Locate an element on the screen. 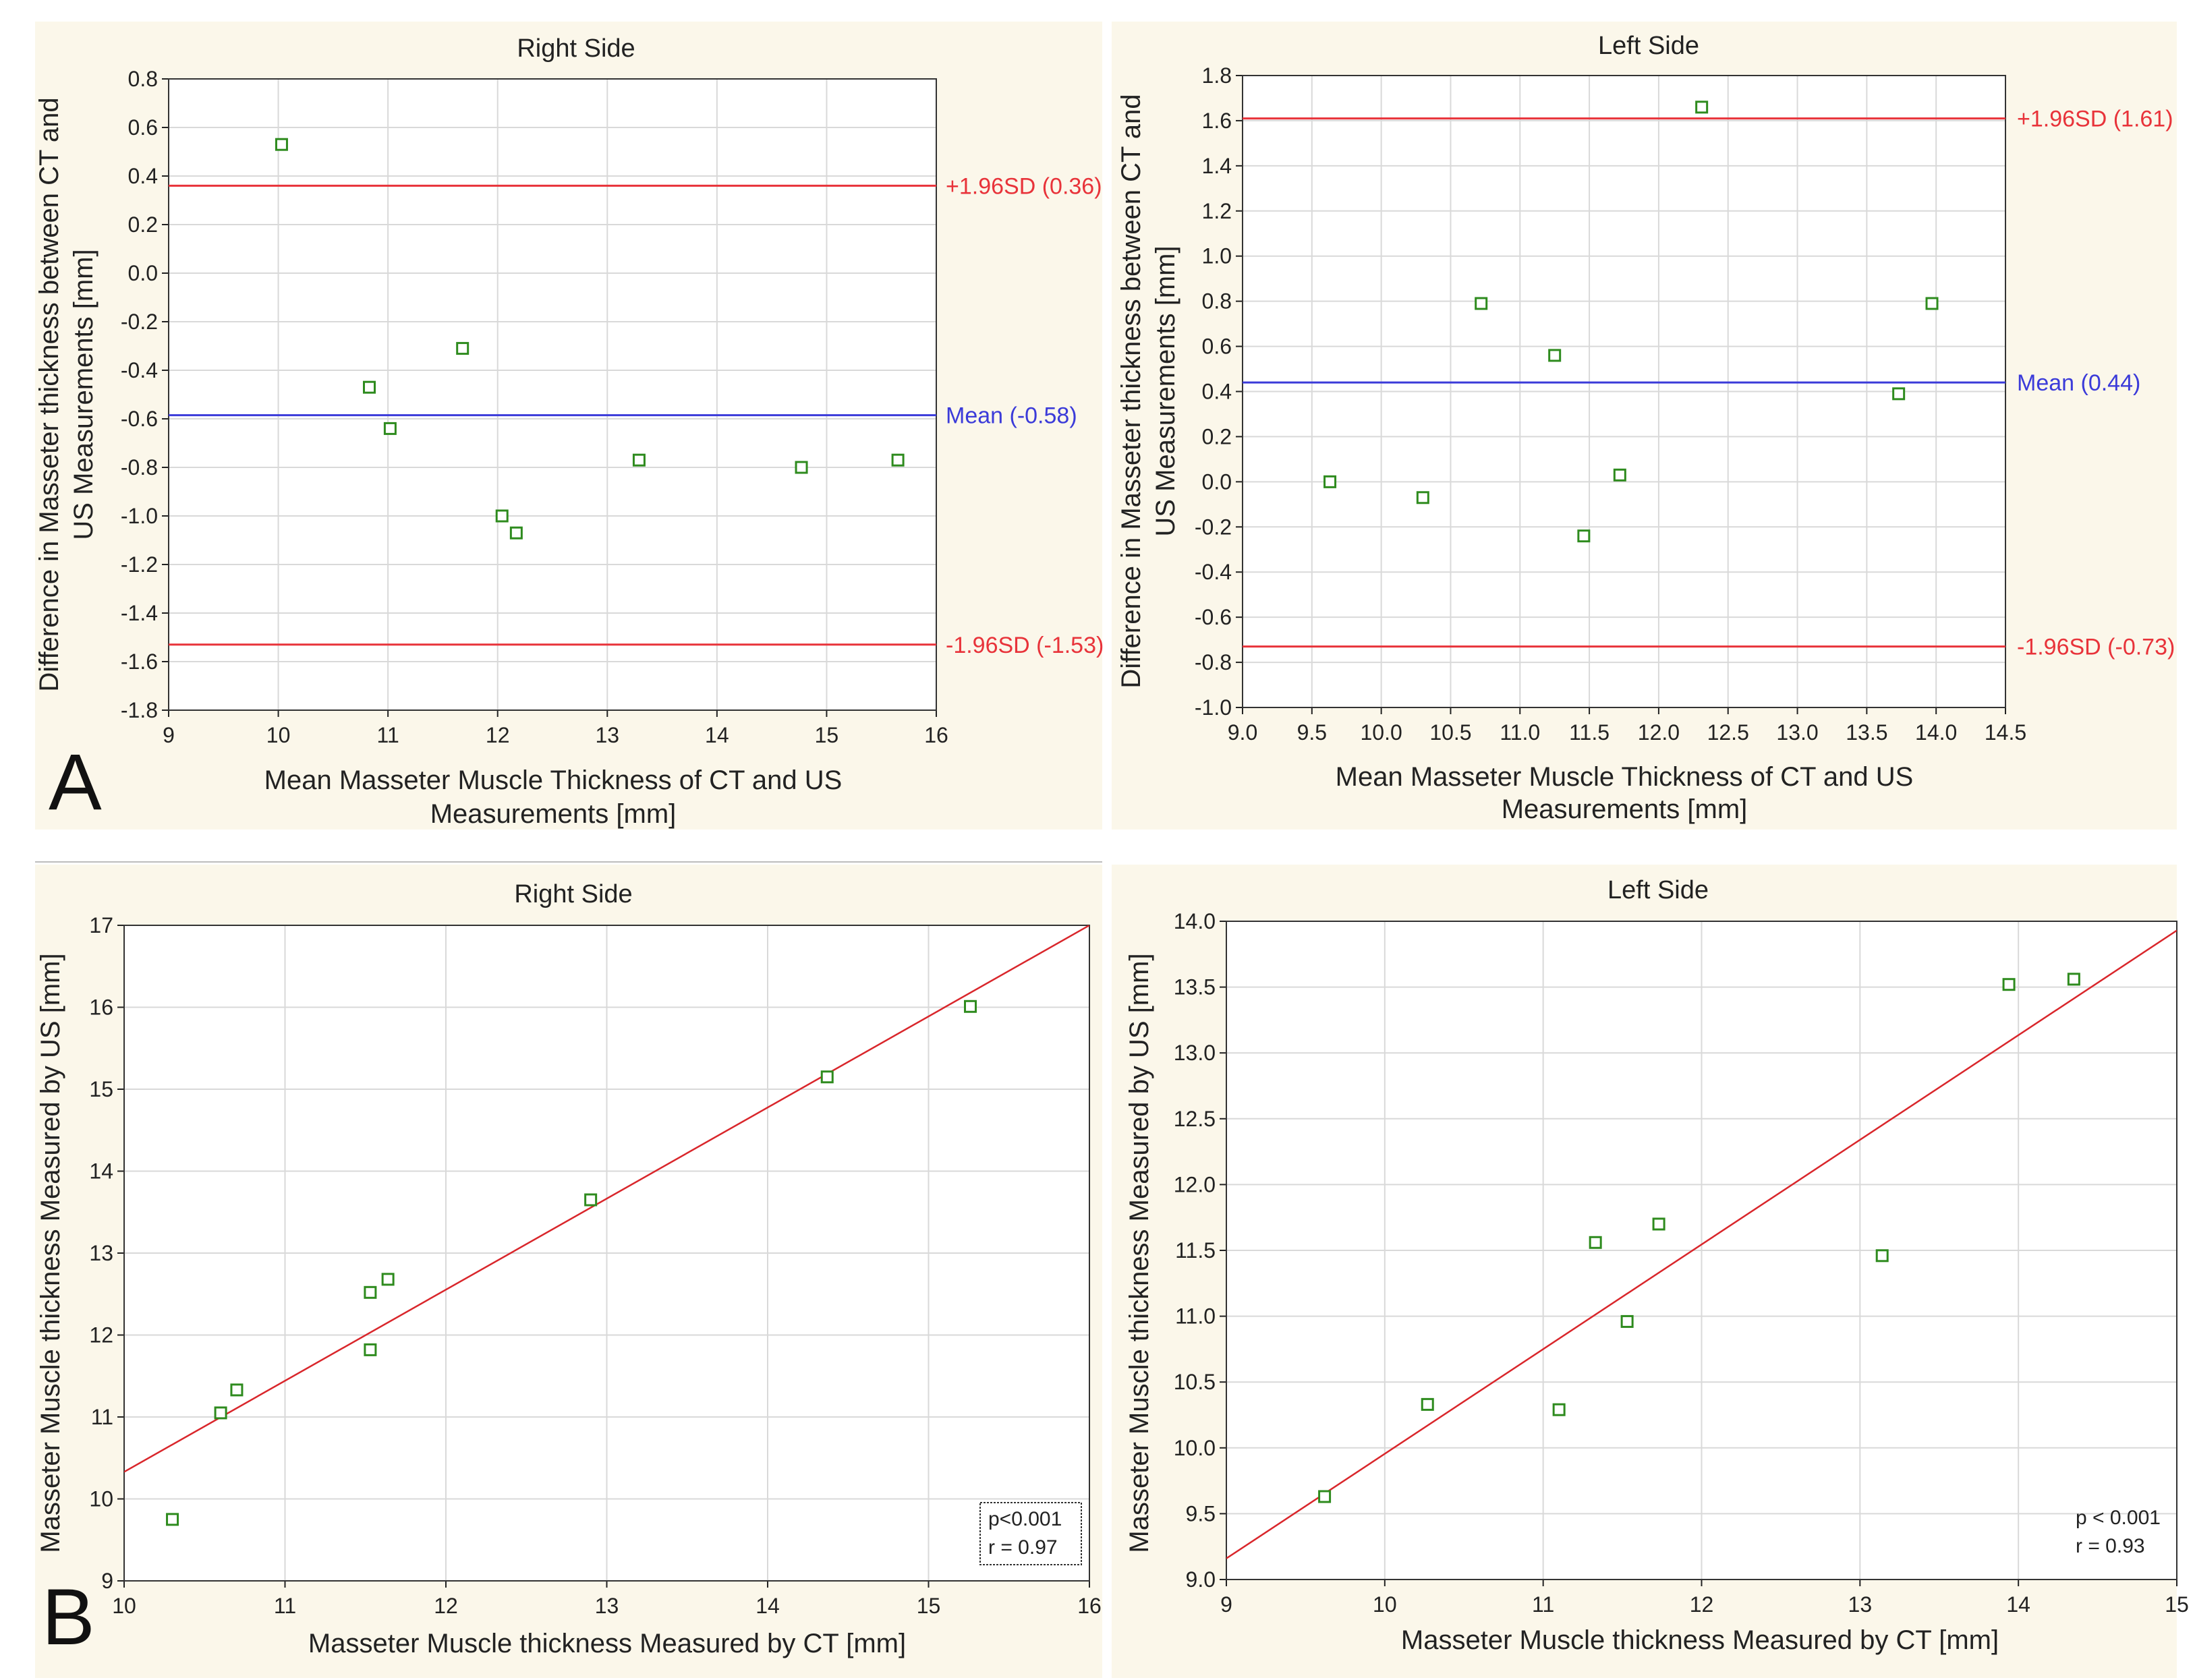 Image resolution: width=2193 pixels, height=1680 pixels. y-tick-label: 10.0 is located at coordinates (1195, 1448).